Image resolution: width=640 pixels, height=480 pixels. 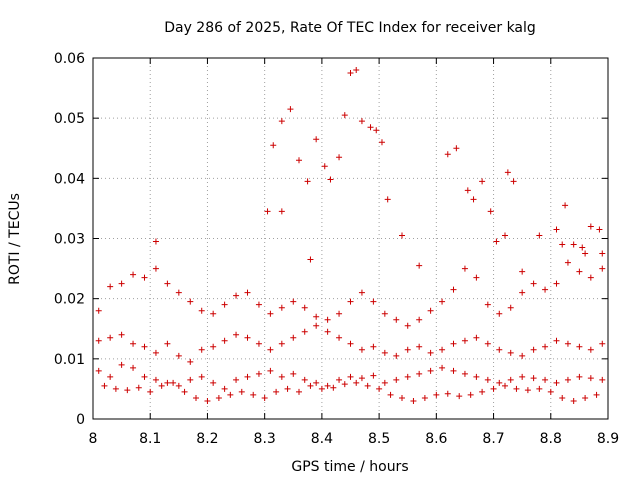 What do you see at coordinates (608, 439) in the screenshot?
I see `x-tick-label: 8.9` at bounding box center [608, 439].